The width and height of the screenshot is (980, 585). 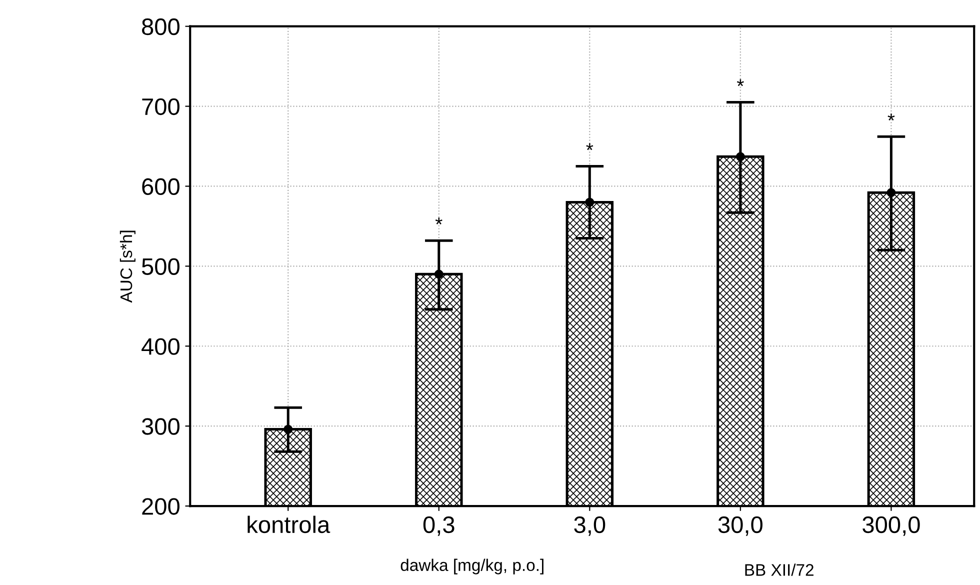 What do you see at coordinates (161, 506) in the screenshot?
I see `y-tick-label: 200` at bounding box center [161, 506].